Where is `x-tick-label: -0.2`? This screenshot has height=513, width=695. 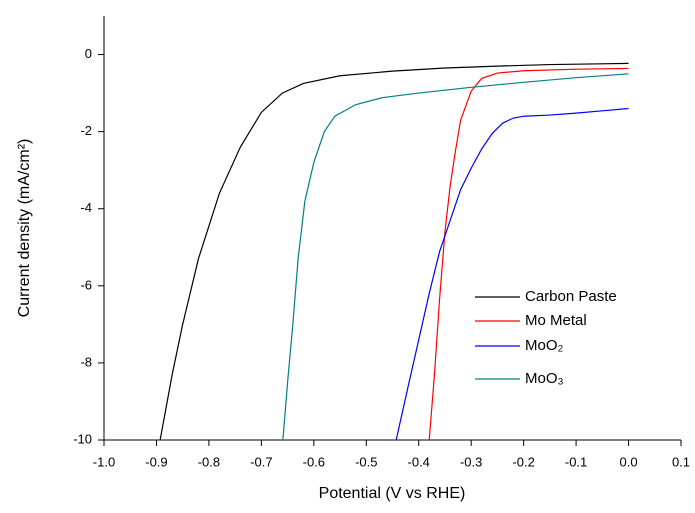 x-tick-label: -0.2 is located at coordinates (523, 461).